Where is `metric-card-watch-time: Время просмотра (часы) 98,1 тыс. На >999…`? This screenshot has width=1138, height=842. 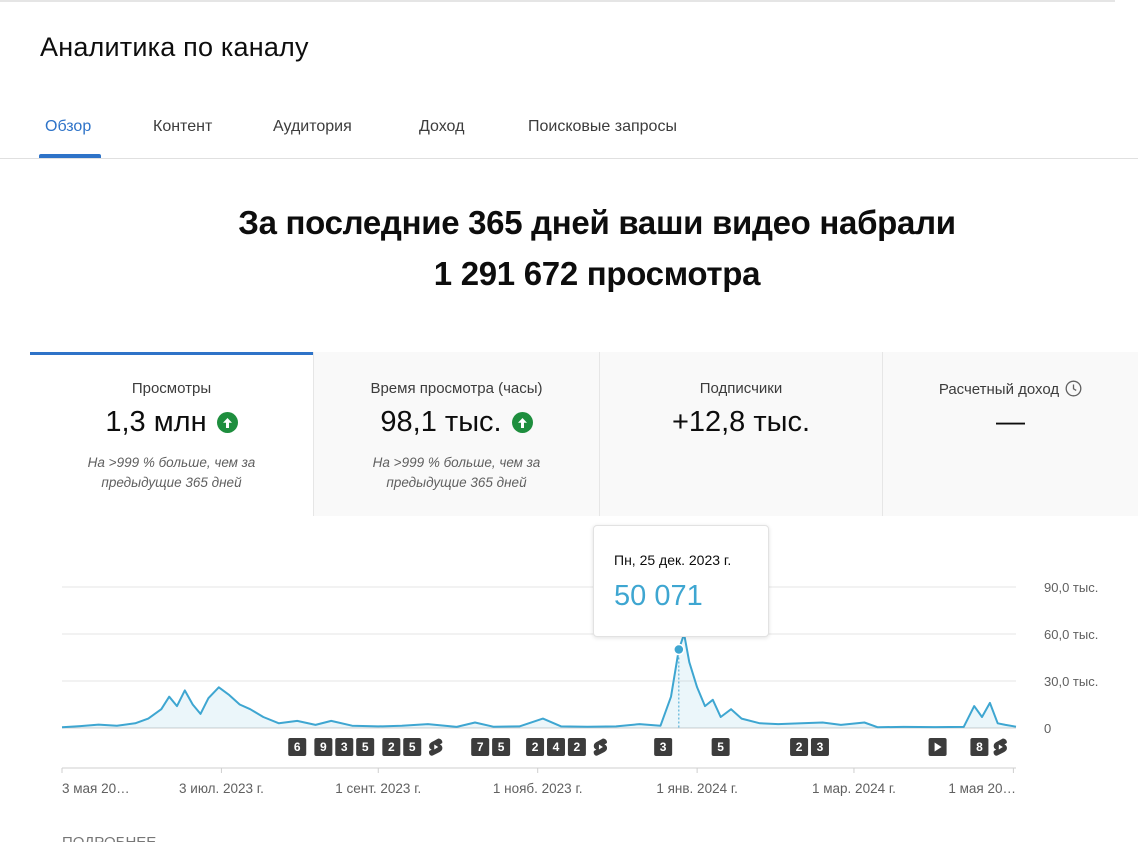 metric-card-watch-time: Время просмотра (часы) 98,1 тыс. На >999… is located at coordinates (456, 434).